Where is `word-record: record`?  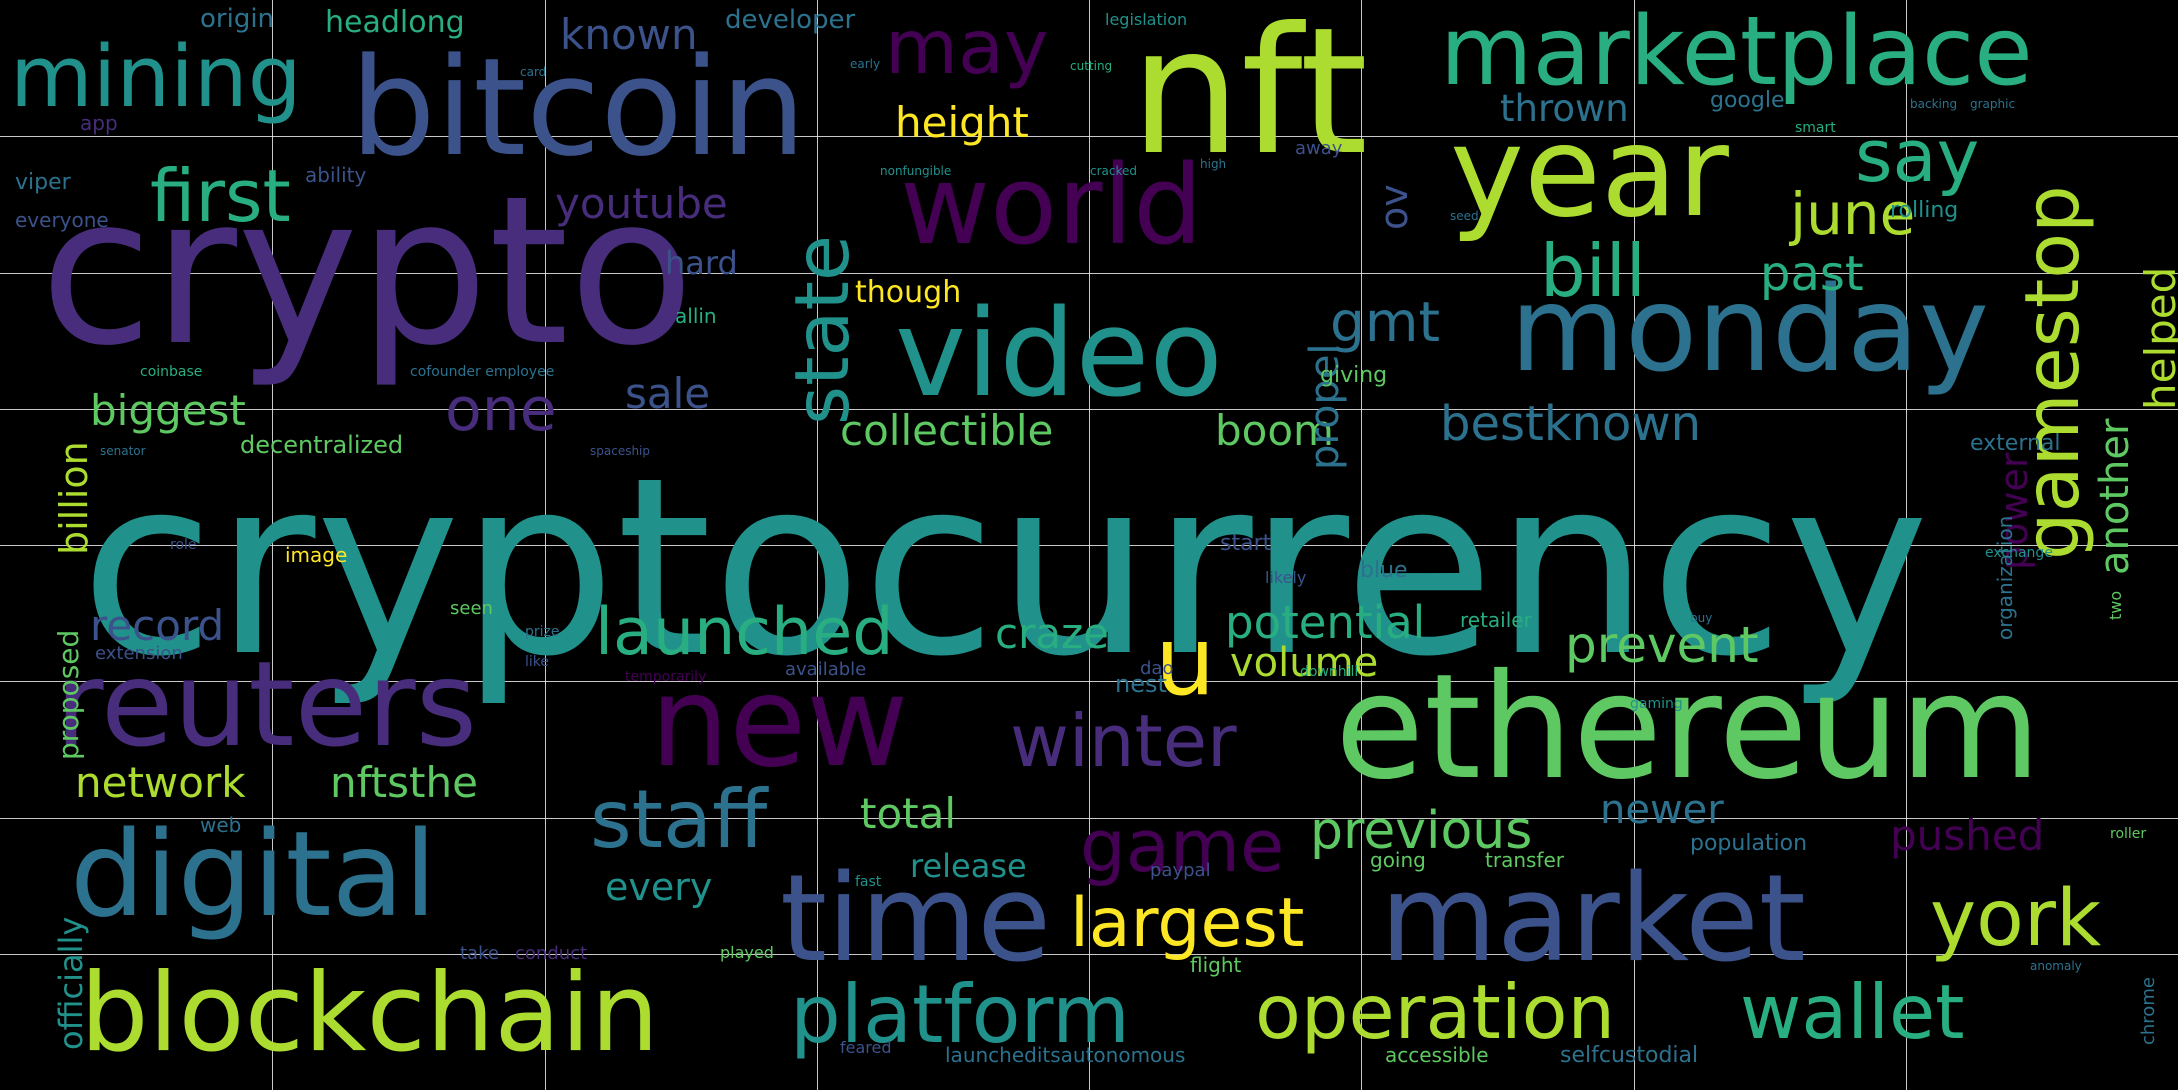
word-record: record is located at coordinates (157, 625).